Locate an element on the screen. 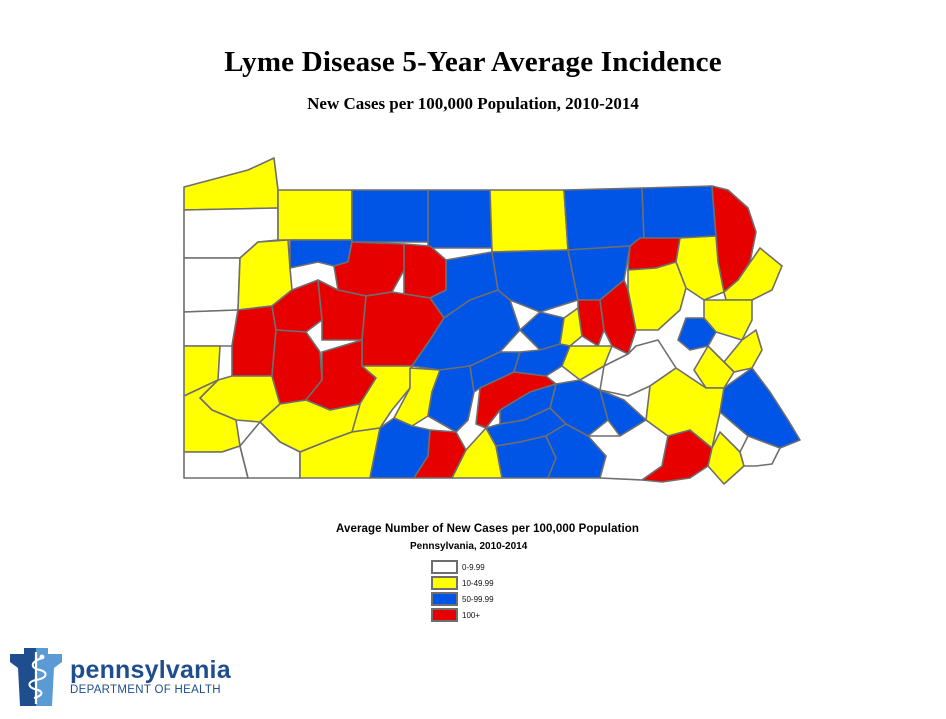 This screenshot has width=946, height=719. county-york: York is located at coordinates (576, 451).